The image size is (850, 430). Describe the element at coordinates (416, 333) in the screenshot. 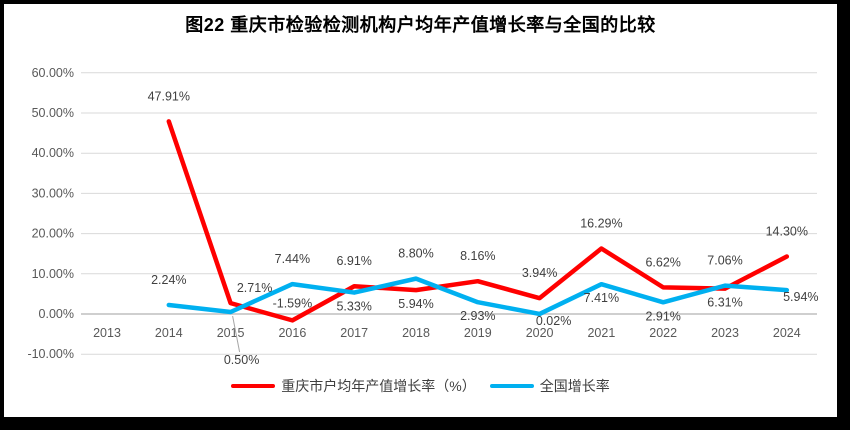

I see `x-tick-label: 2018` at that location.